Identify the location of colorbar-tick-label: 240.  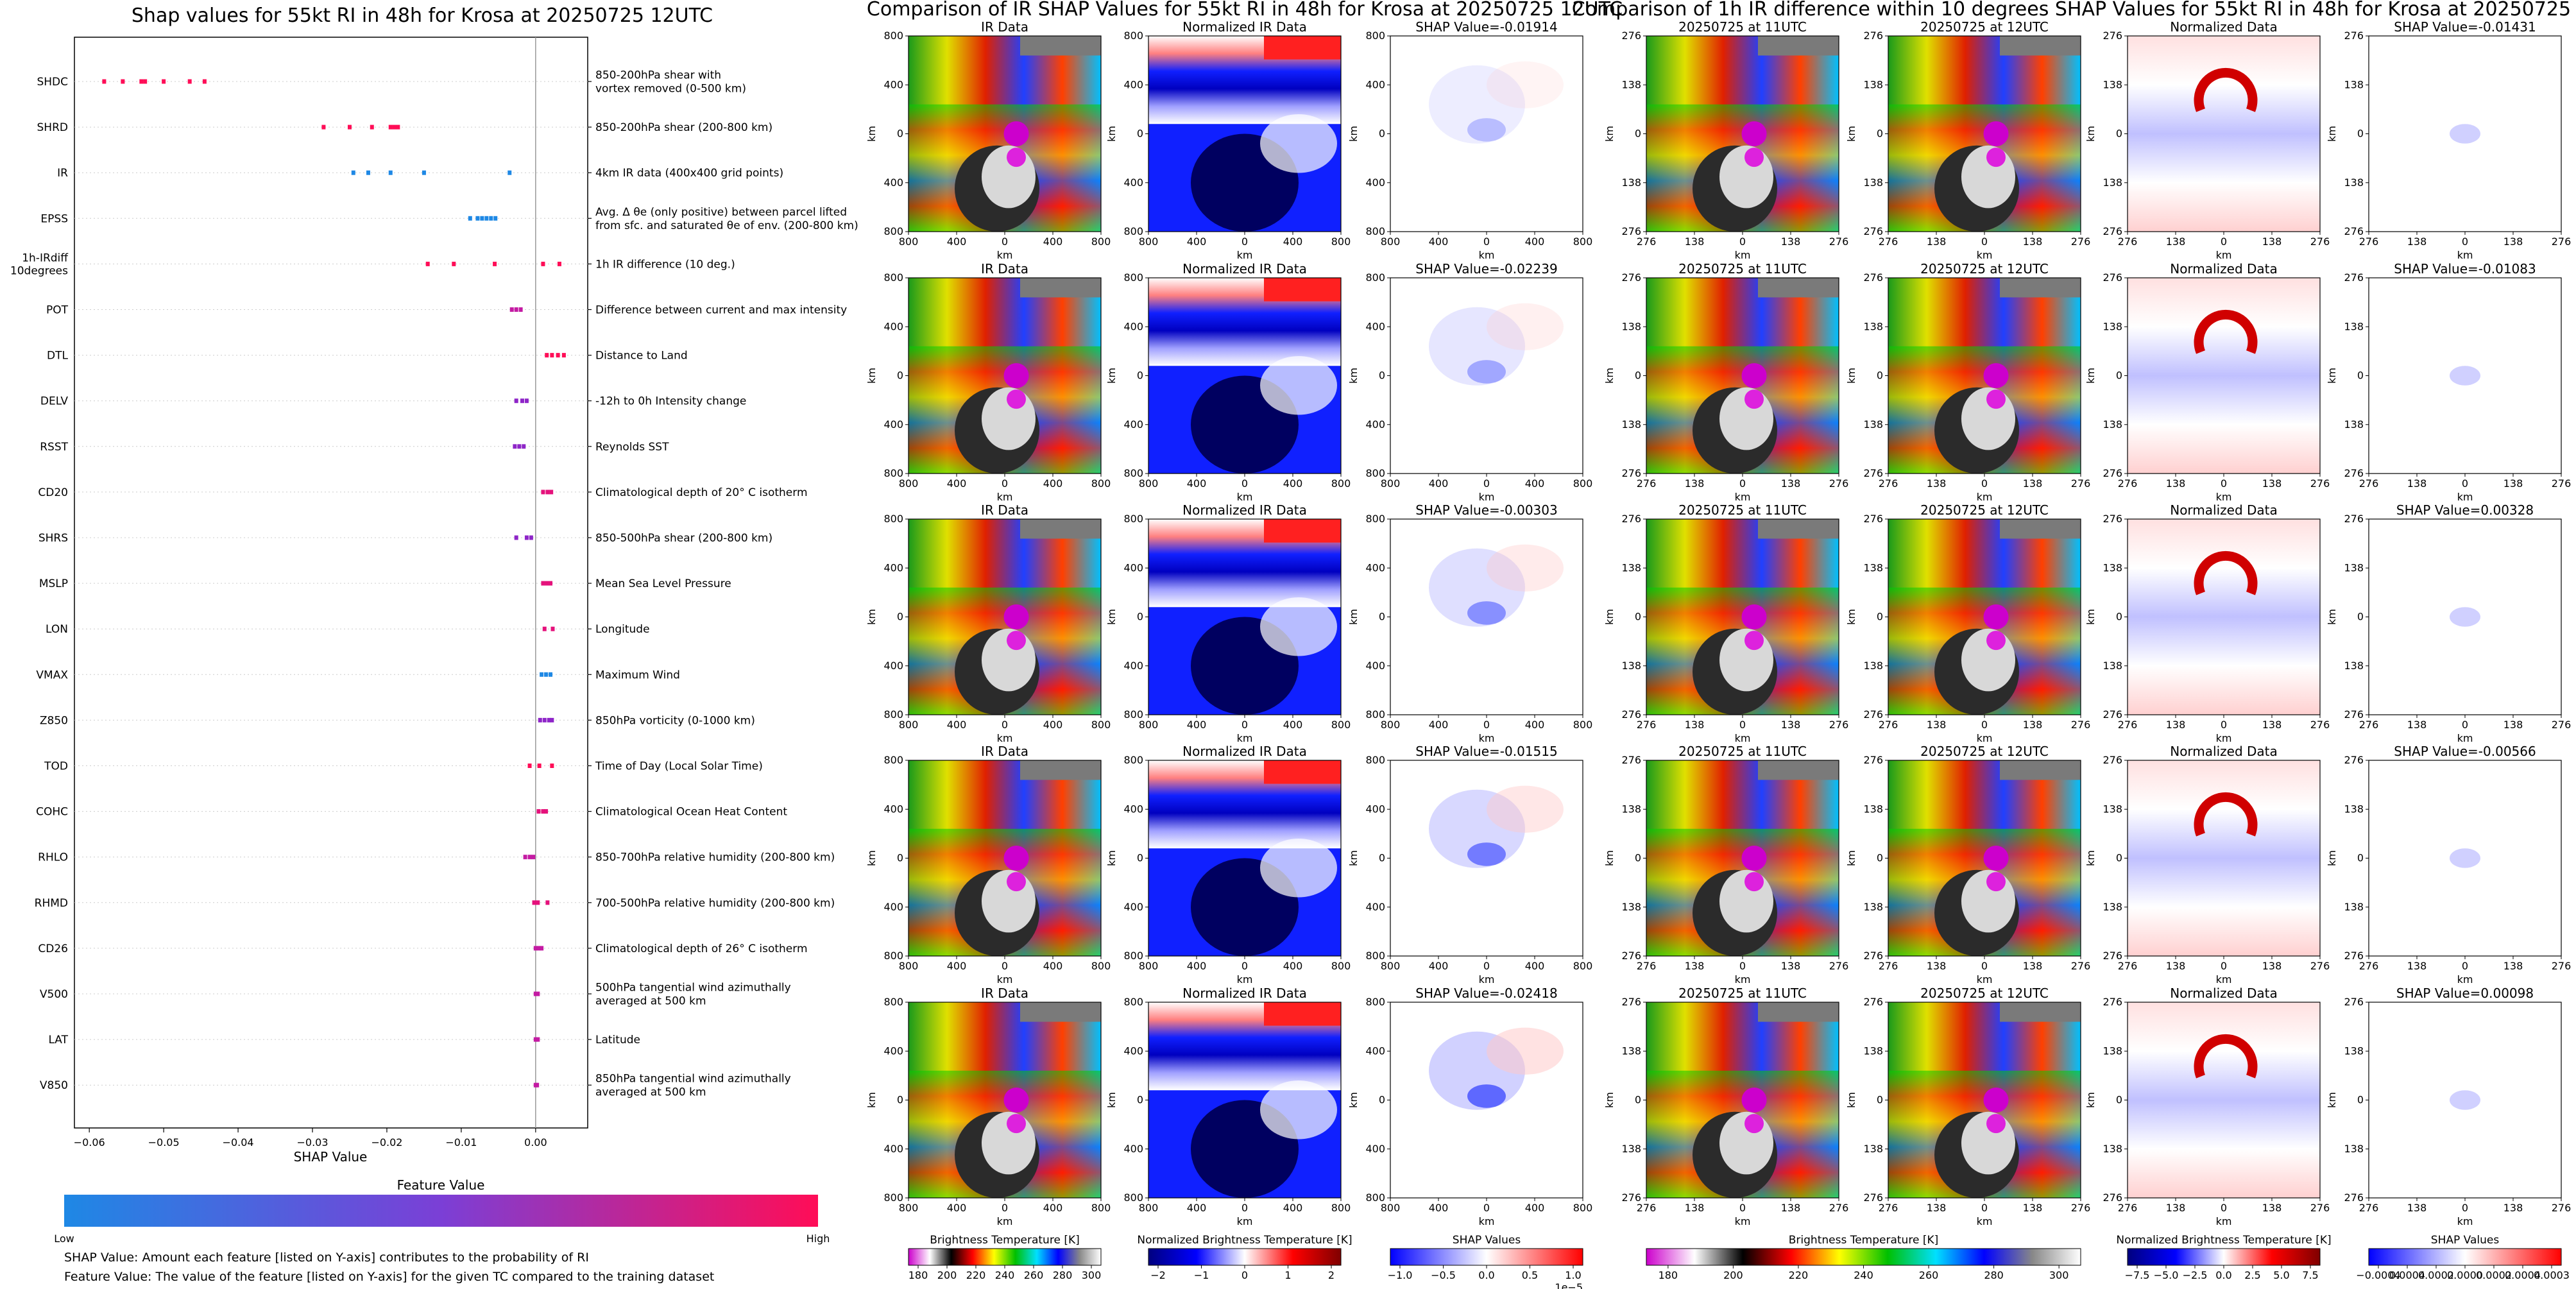
(1863, 1275).